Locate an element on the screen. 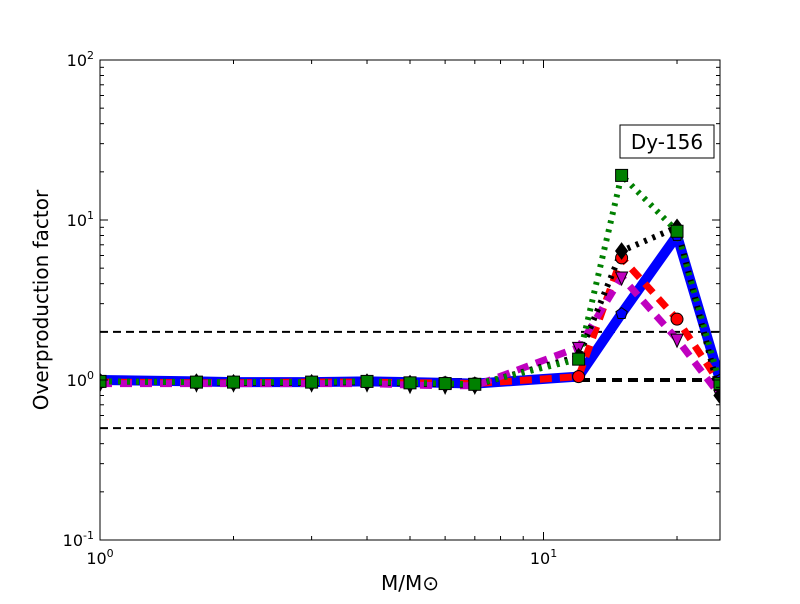 The width and height of the screenshot is (800, 604). y-tick-label: 10¹ is located at coordinates (80, 219).